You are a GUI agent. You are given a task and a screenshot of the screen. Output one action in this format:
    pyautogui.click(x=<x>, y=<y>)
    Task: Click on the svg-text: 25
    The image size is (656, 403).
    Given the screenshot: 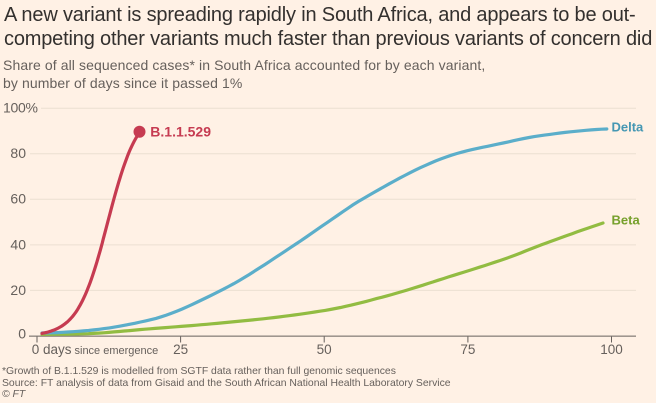 What is the action you would take?
    pyautogui.click(x=180, y=349)
    